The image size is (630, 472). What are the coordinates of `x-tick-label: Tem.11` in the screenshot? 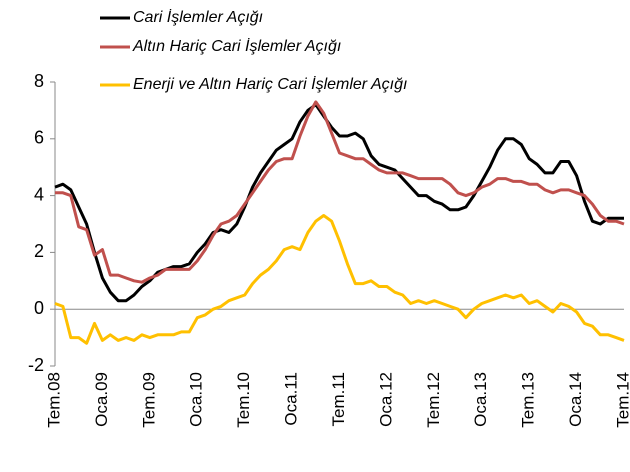 It's located at (338, 399).